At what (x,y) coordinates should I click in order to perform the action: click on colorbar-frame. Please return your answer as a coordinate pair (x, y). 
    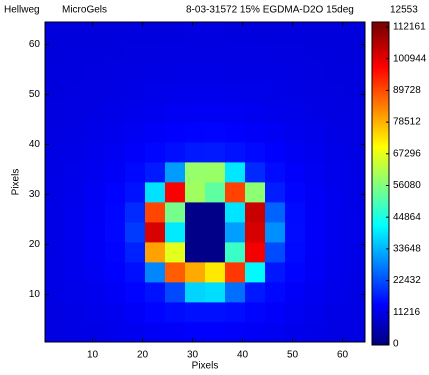
    Looking at the image, I should click on (380, 183).